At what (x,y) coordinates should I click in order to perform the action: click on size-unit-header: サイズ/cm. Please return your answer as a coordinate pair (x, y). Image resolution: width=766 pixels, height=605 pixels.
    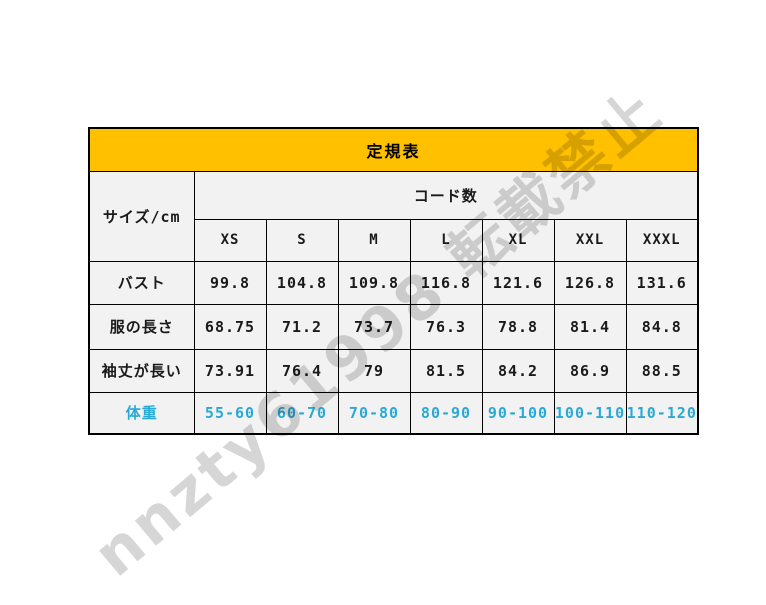
    Looking at the image, I should click on (141, 216).